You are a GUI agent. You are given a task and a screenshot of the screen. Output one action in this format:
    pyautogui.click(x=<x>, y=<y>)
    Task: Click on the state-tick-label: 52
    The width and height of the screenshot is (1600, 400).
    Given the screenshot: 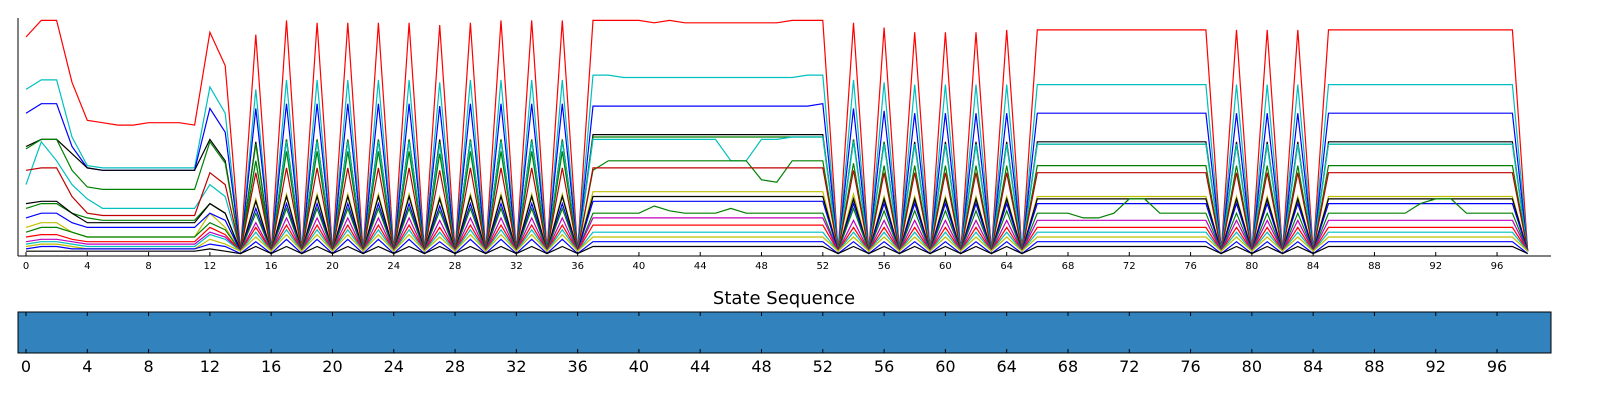 What is the action you would take?
    pyautogui.click(x=823, y=366)
    